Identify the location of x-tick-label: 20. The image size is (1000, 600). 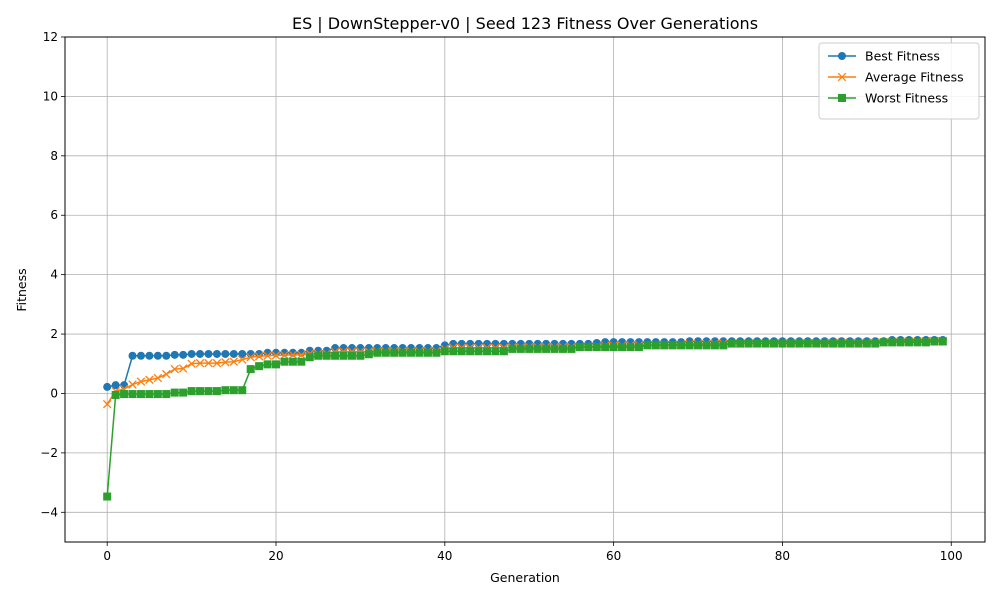
(275, 556).